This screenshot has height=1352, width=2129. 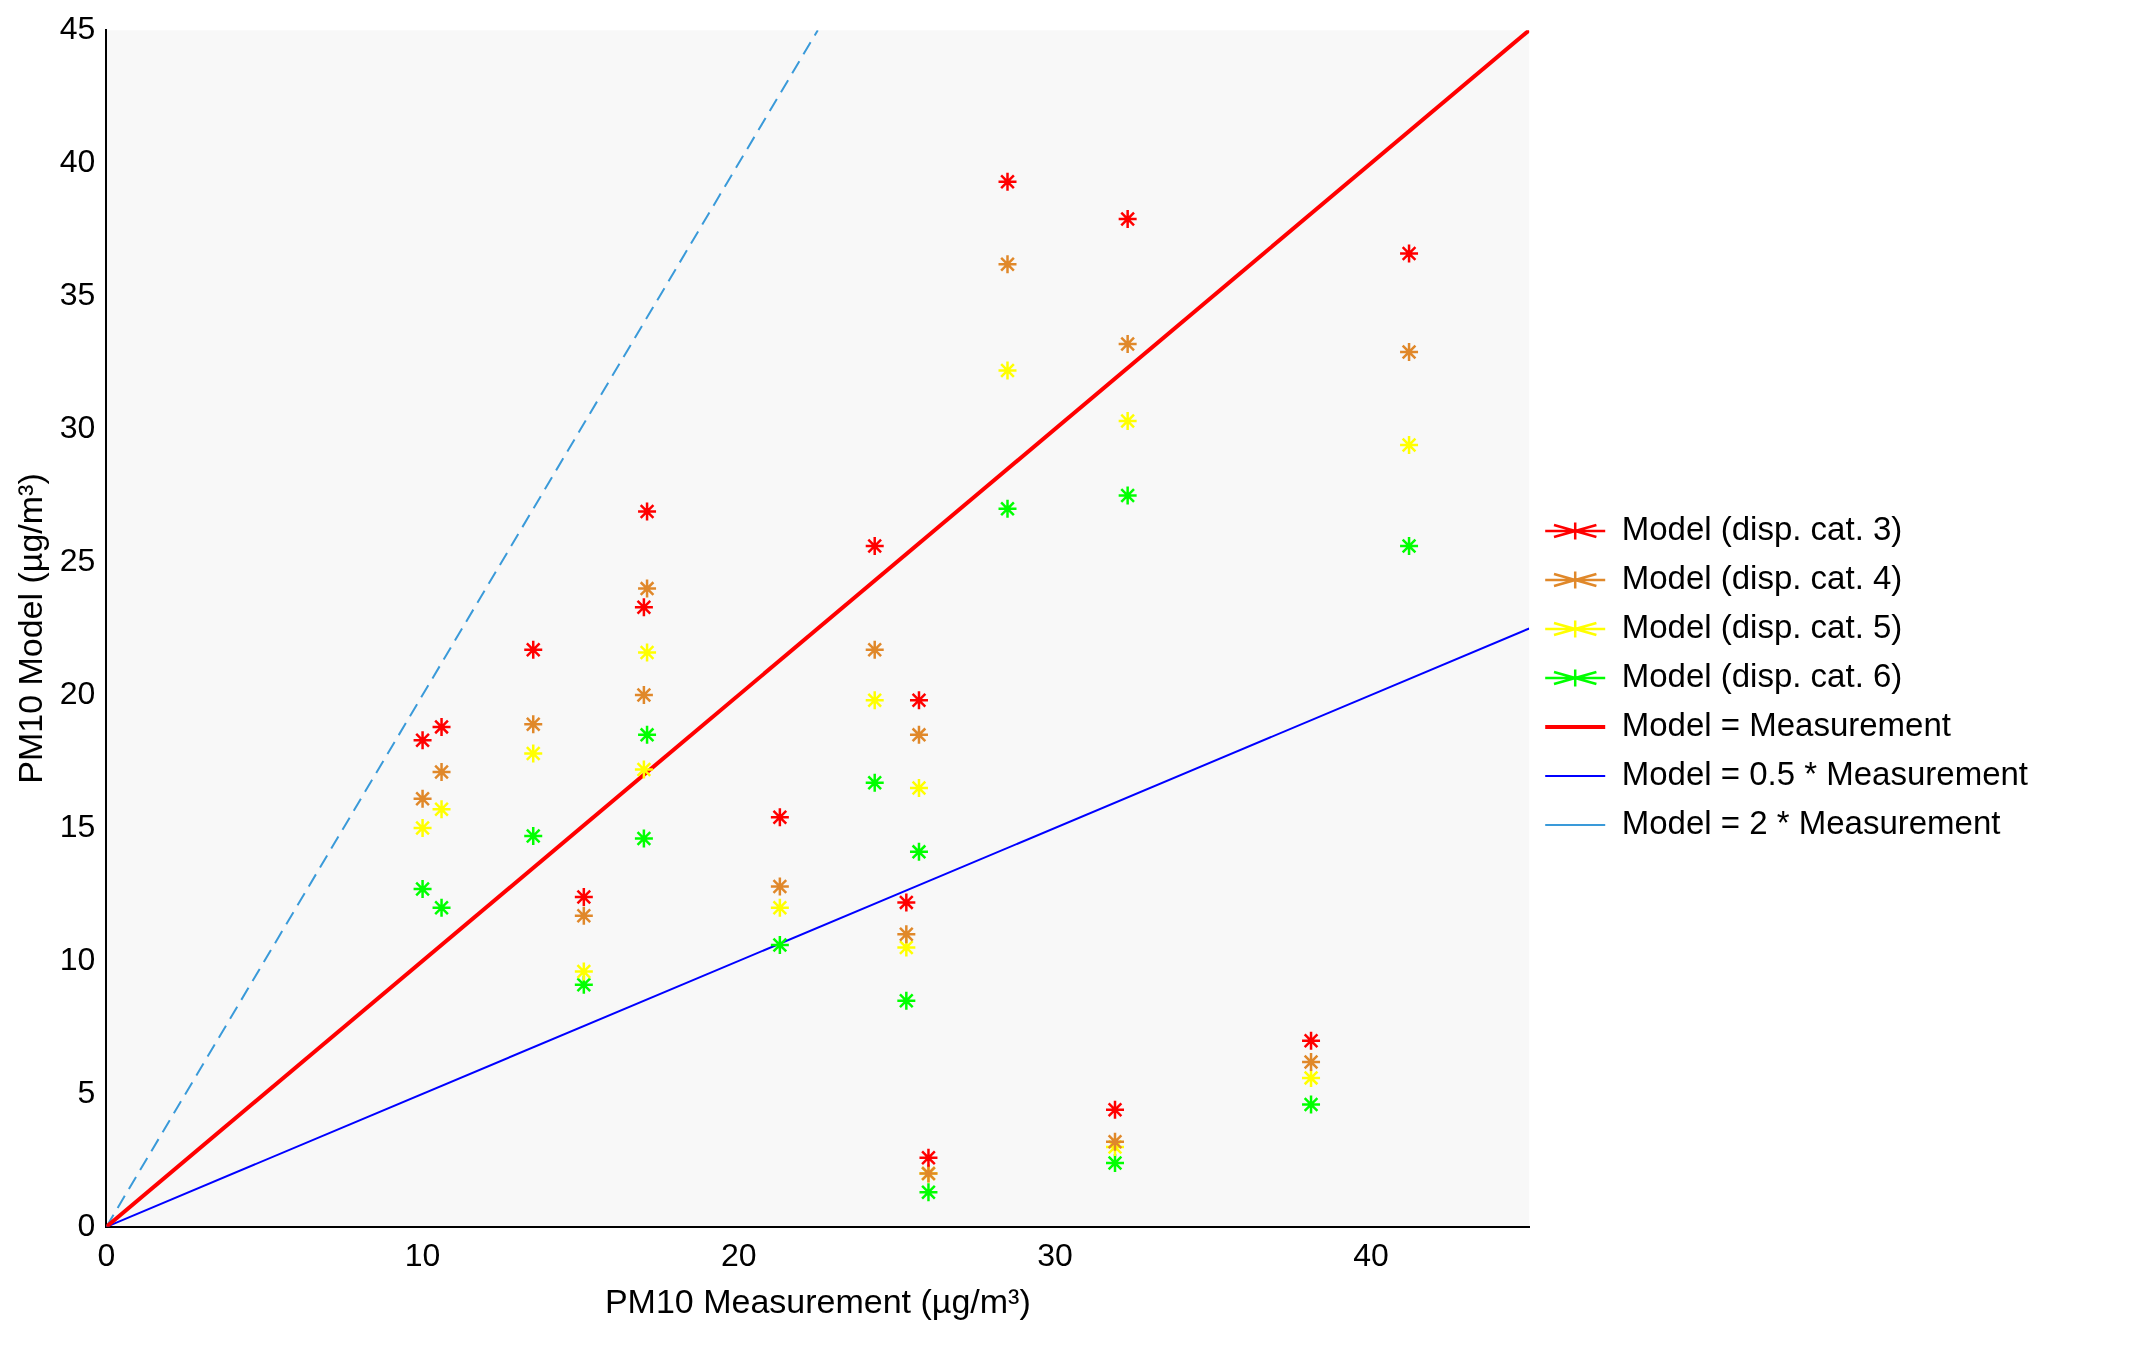 What do you see at coordinates (1371, 1254) in the screenshot?
I see `x-tick-label: 40` at bounding box center [1371, 1254].